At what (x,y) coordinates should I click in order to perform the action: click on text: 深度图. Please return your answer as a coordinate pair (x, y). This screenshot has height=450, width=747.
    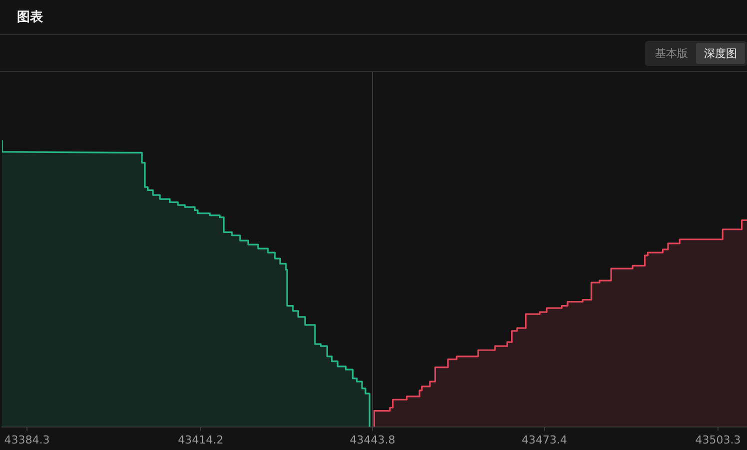
    Looking at the image, I should click on (720, 53).